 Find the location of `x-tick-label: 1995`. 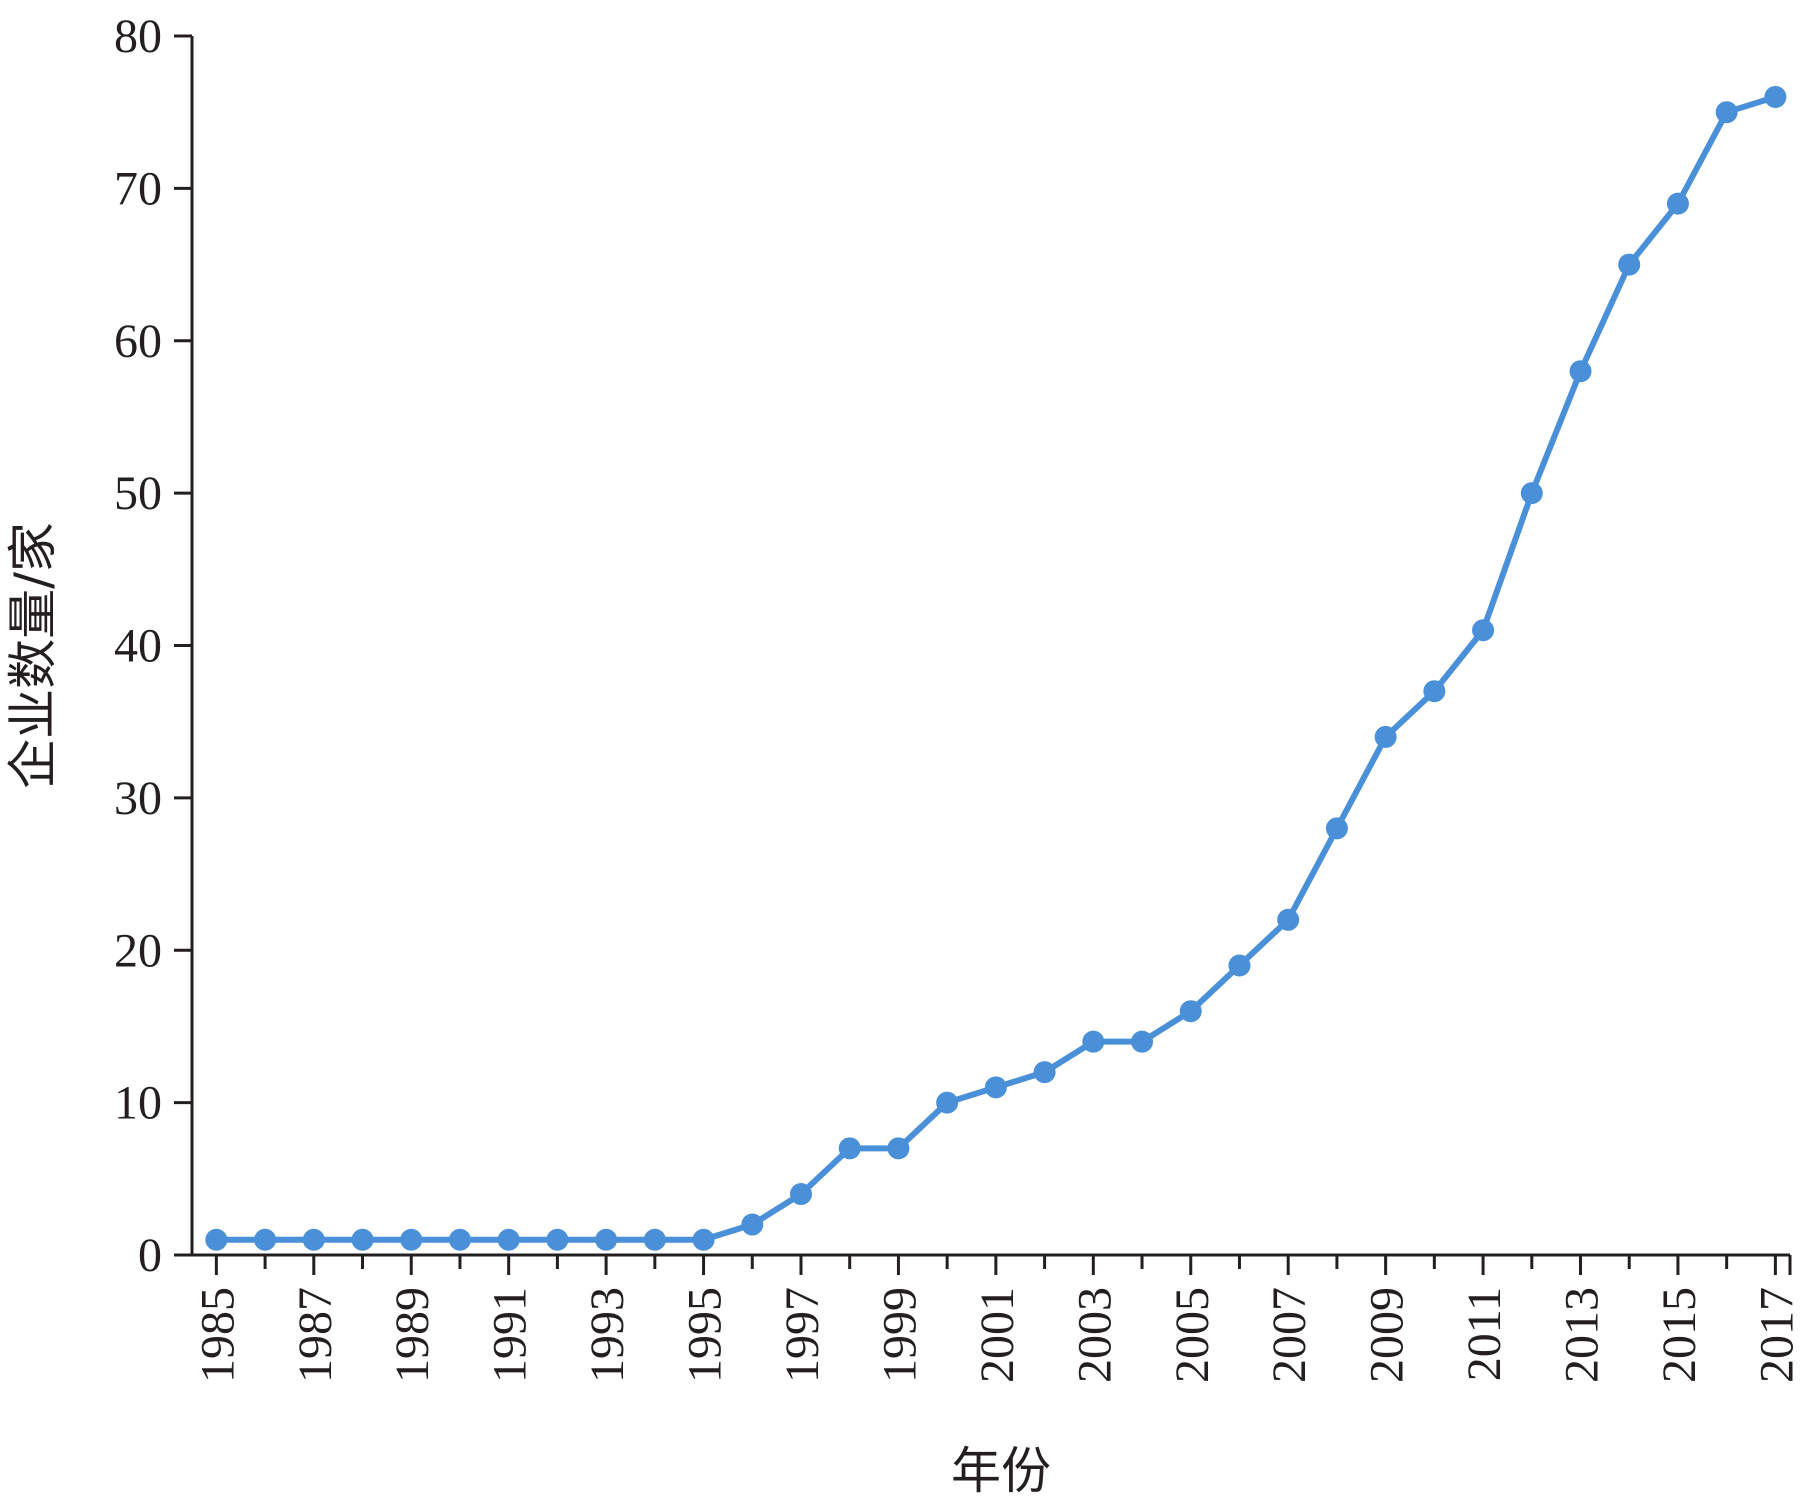

x-tick-label: 1995 is located at coordinates (705, 1335).